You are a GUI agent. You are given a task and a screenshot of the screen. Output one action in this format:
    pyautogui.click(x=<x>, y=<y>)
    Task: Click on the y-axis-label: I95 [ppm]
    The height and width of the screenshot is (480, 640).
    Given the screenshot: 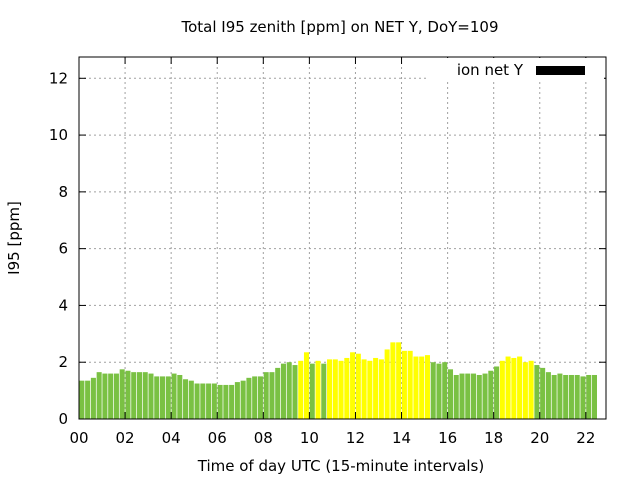 What is the action you would take?
    pyautogui.click(x=14, y=238)
    